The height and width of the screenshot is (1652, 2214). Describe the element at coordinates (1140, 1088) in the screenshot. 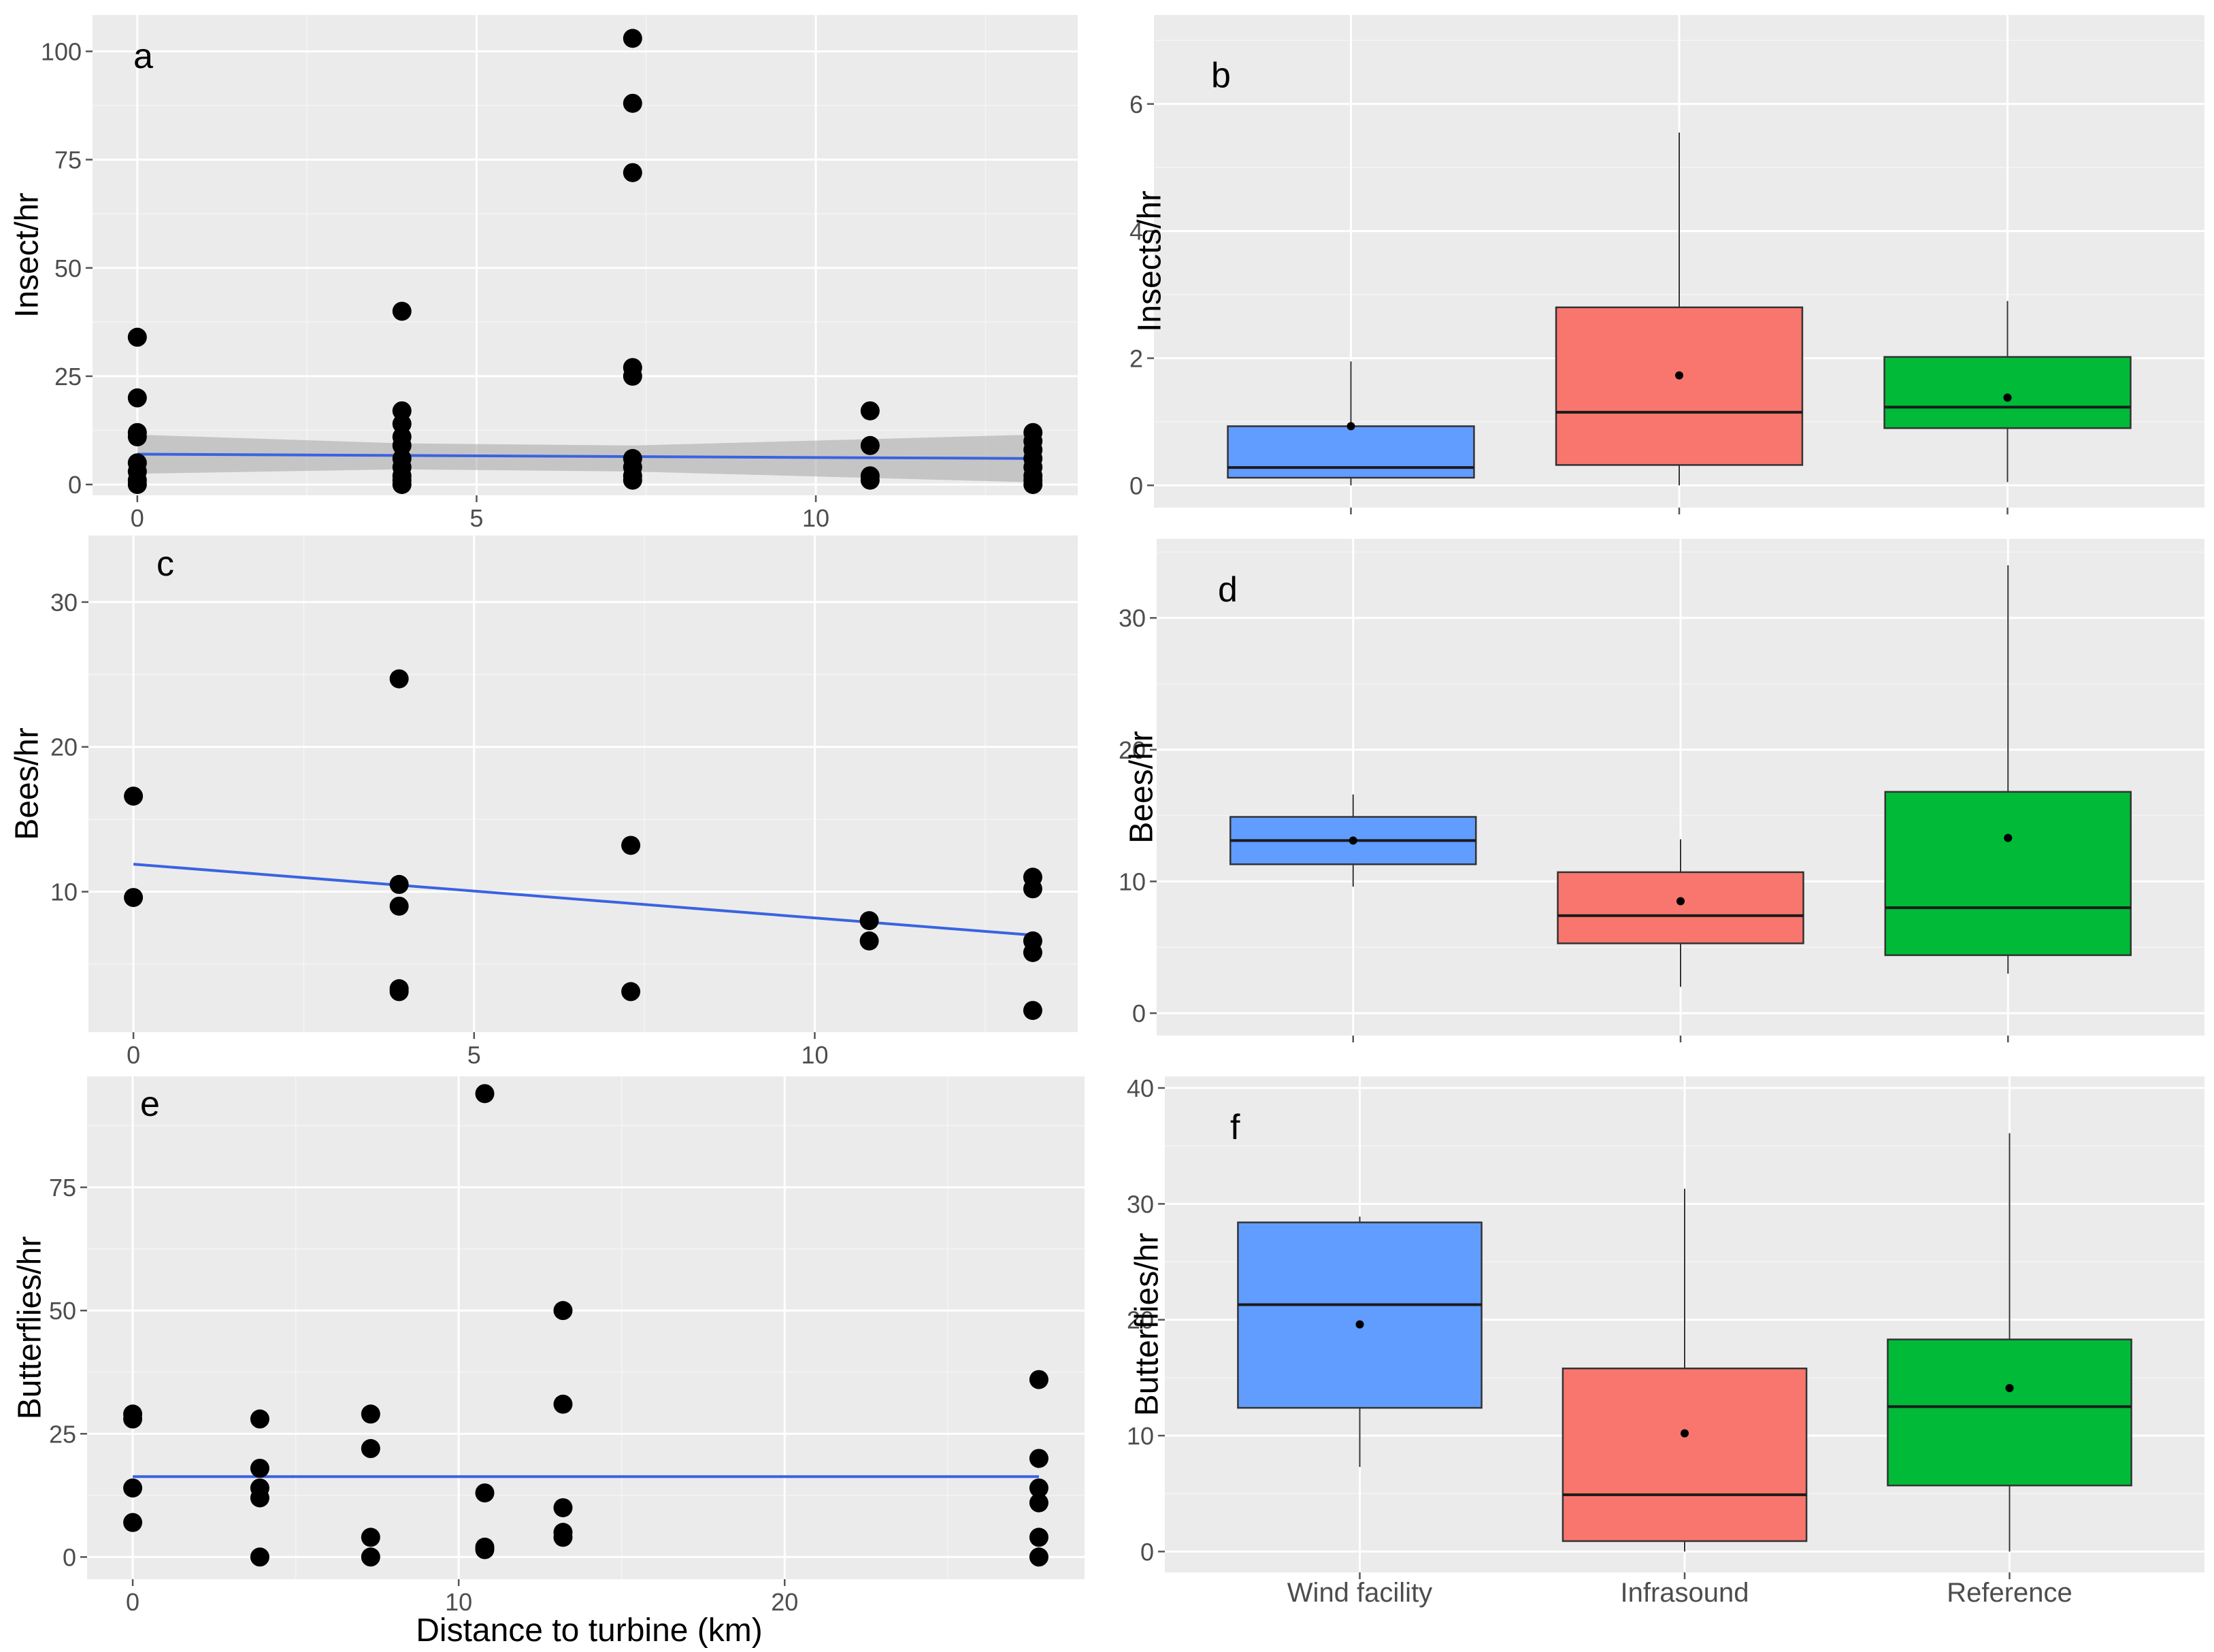

I see `y-tick-label: 40` at that location.